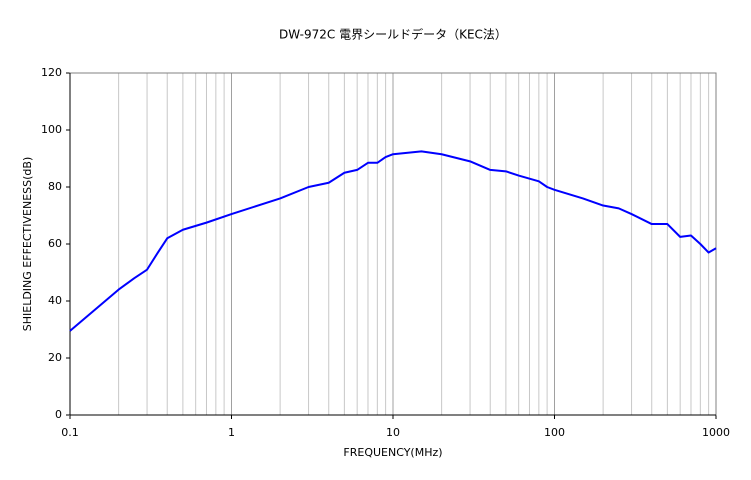 This screenshot has height=480, width=751. Describe the element at coordinates (58, 414) in the screenshot. I see `y-tick-label: 0` at that location.